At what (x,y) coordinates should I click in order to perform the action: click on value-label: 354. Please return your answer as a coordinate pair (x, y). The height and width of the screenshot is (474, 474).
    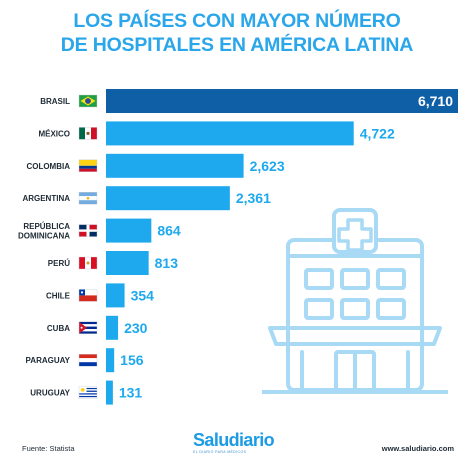
    Looking at the image, I should click on (143, 295).